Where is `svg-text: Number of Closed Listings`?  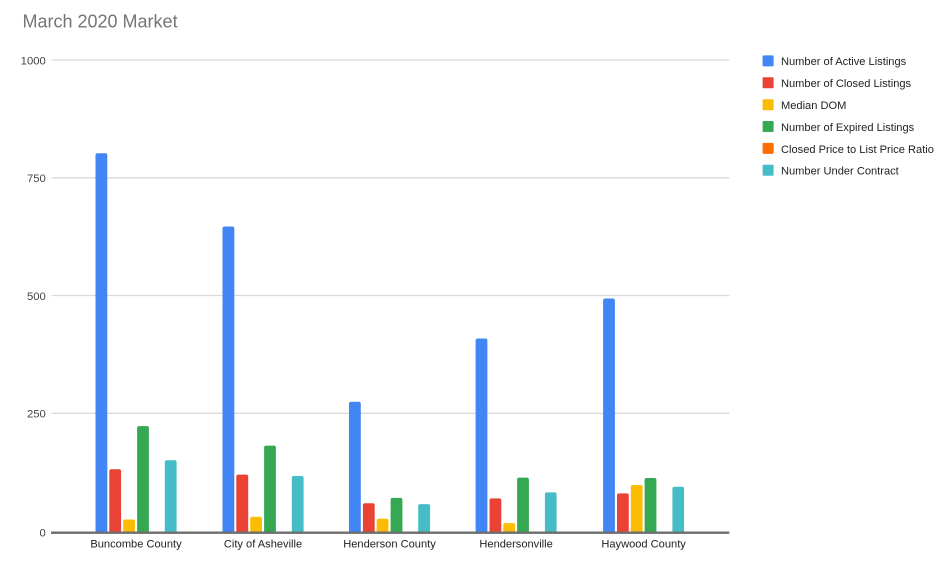 svg-text: Number of Closed Listings is located at coordinates (846, 84).